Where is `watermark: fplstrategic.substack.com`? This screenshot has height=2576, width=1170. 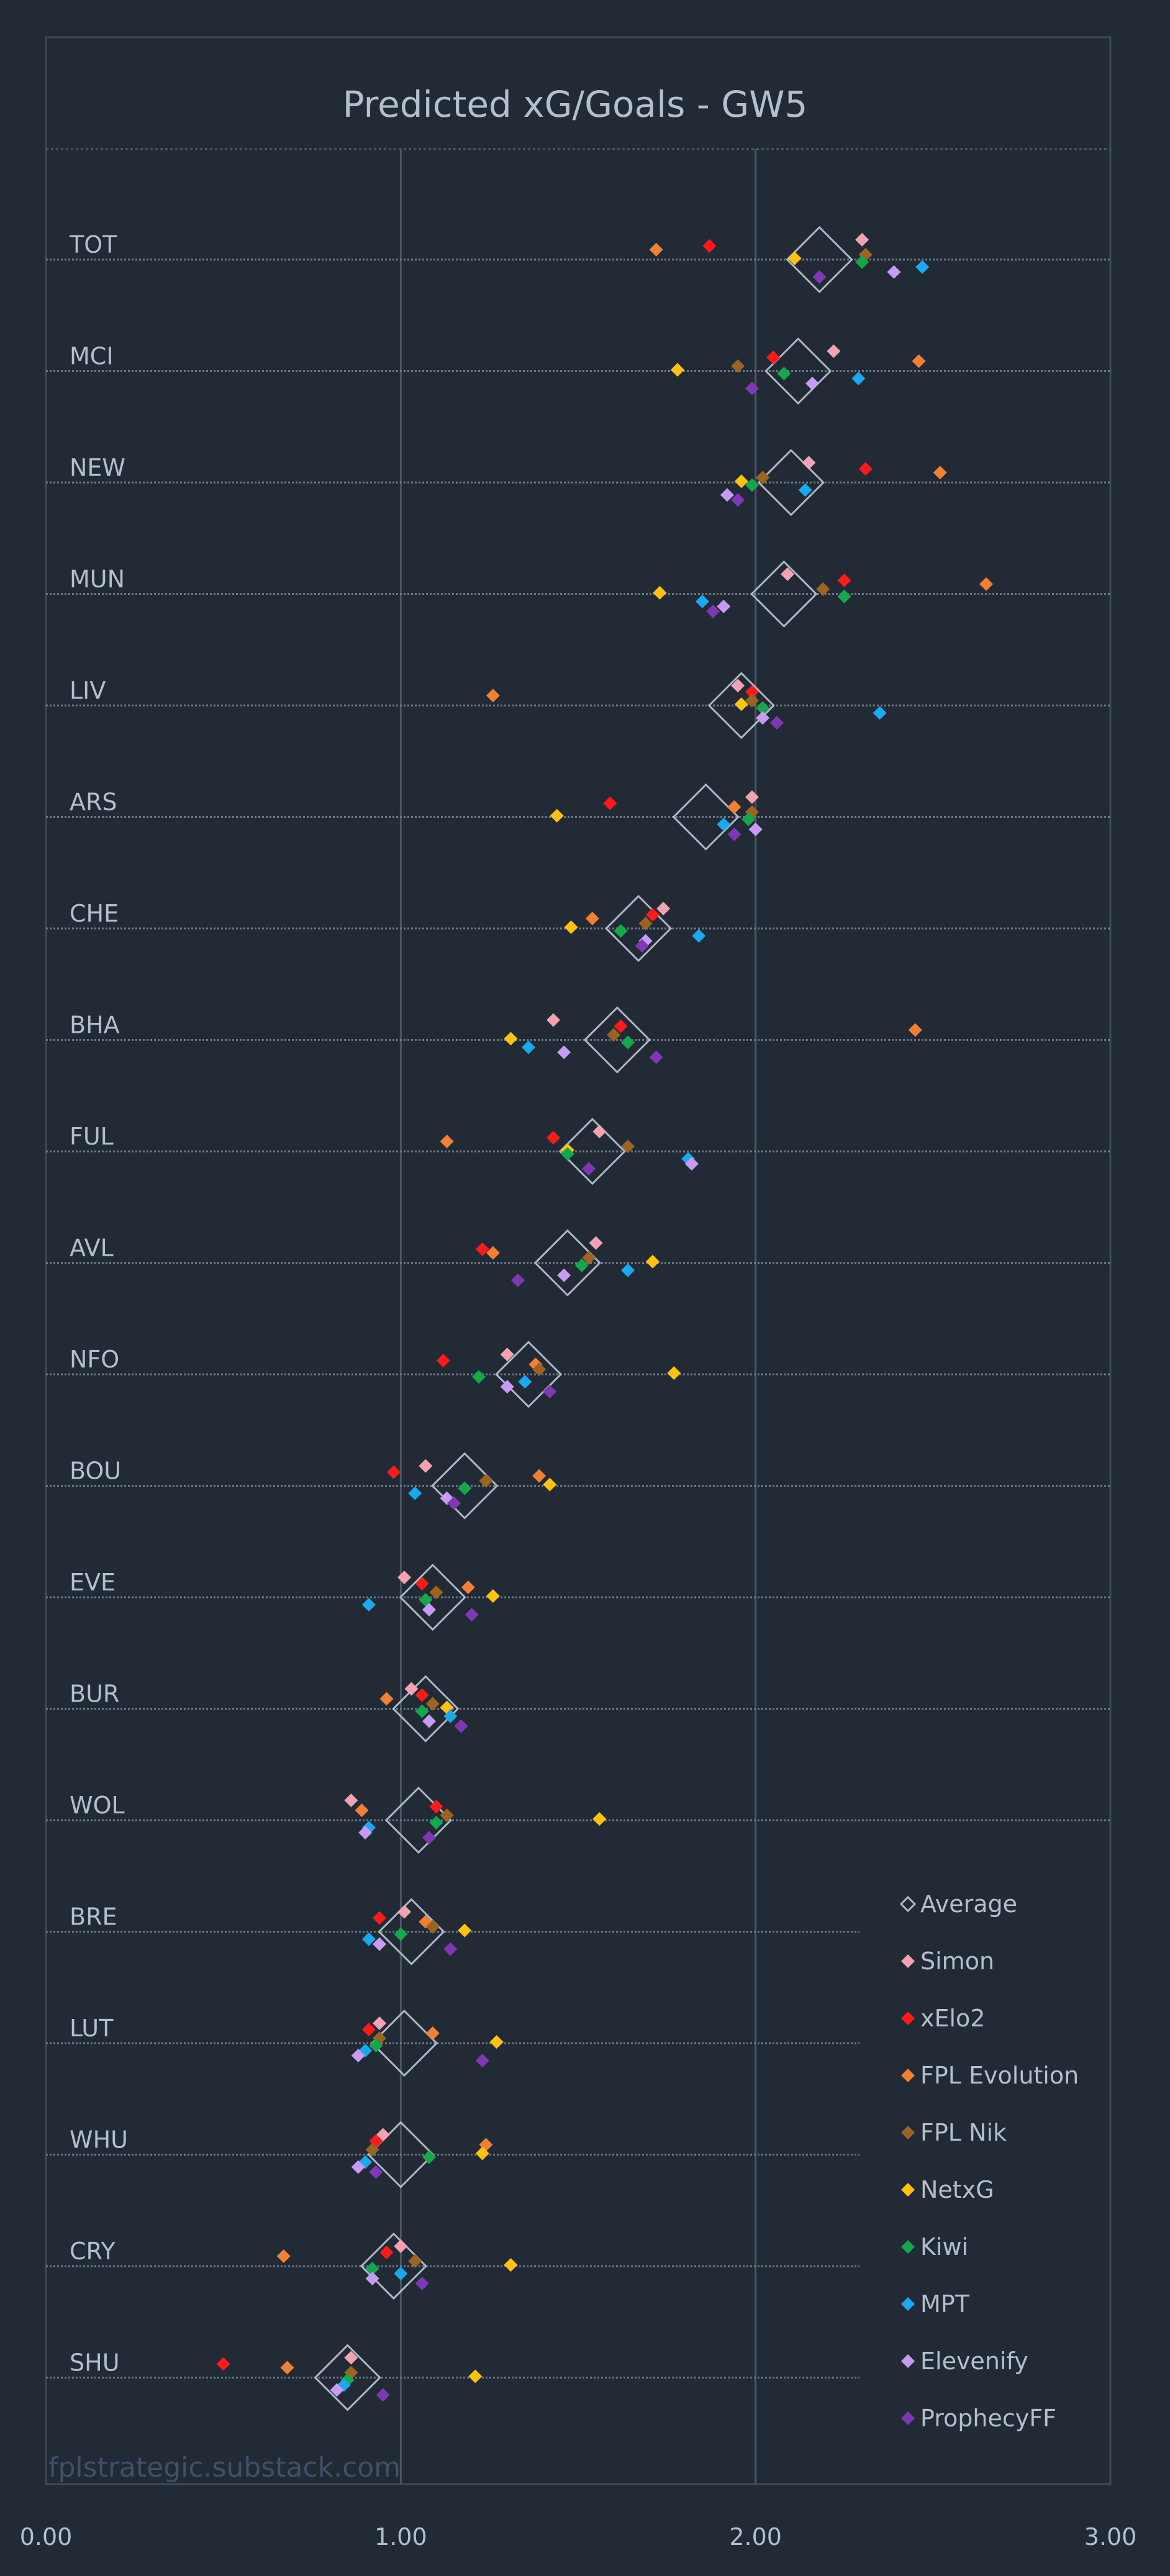
watermark: fplstrategic.substack.com is located at coordinates (224, 2467).